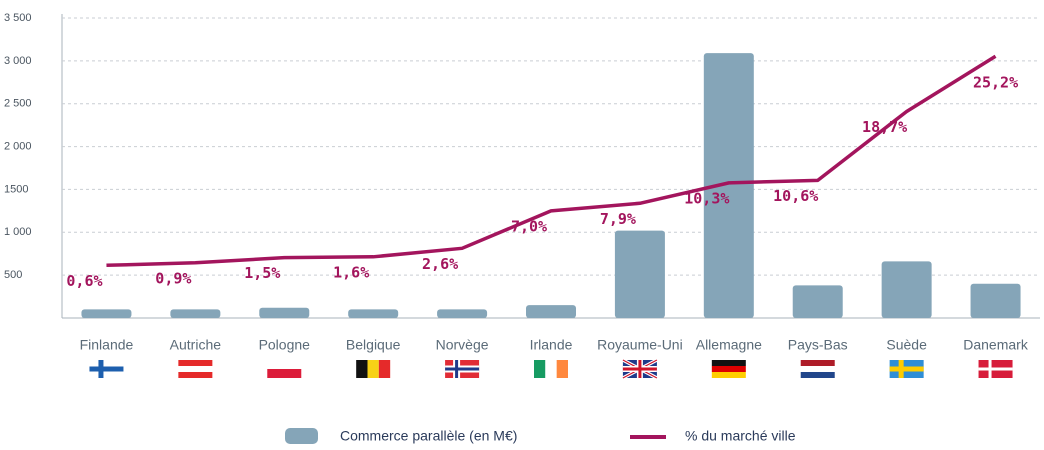 Image resolution: width=1044 pixels, height=450 pixels. What do you see at coordinates (995, 83) in the screenshot?
I see `data-label: 25,2%` at bounding box center [995, 83].